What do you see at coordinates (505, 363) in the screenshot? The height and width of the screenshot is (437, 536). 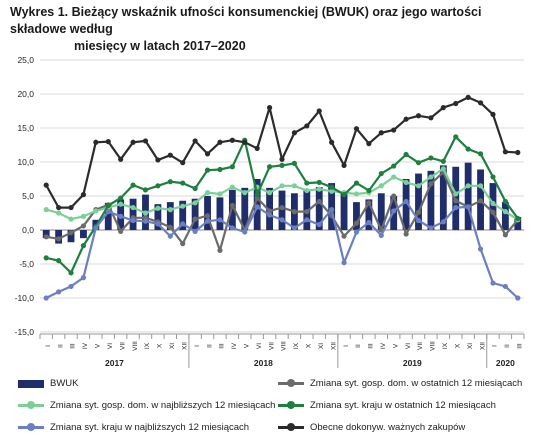 I see `x-year-label: 2020` at bounding box center [505, 363].